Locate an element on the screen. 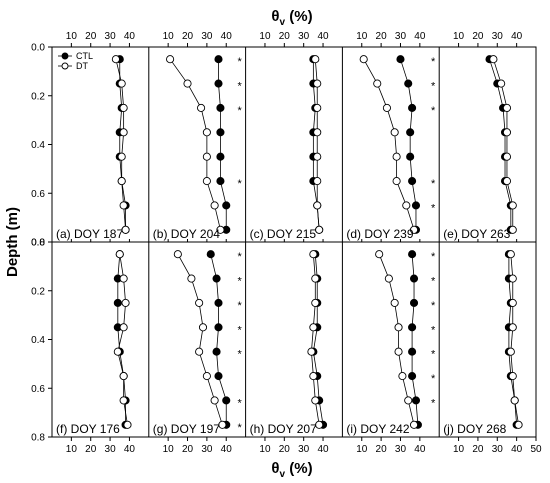 Image resolution: width=550 pixels, height=483 pixels. y-tick-label: 0.8 is located at coordinates (38, 243).